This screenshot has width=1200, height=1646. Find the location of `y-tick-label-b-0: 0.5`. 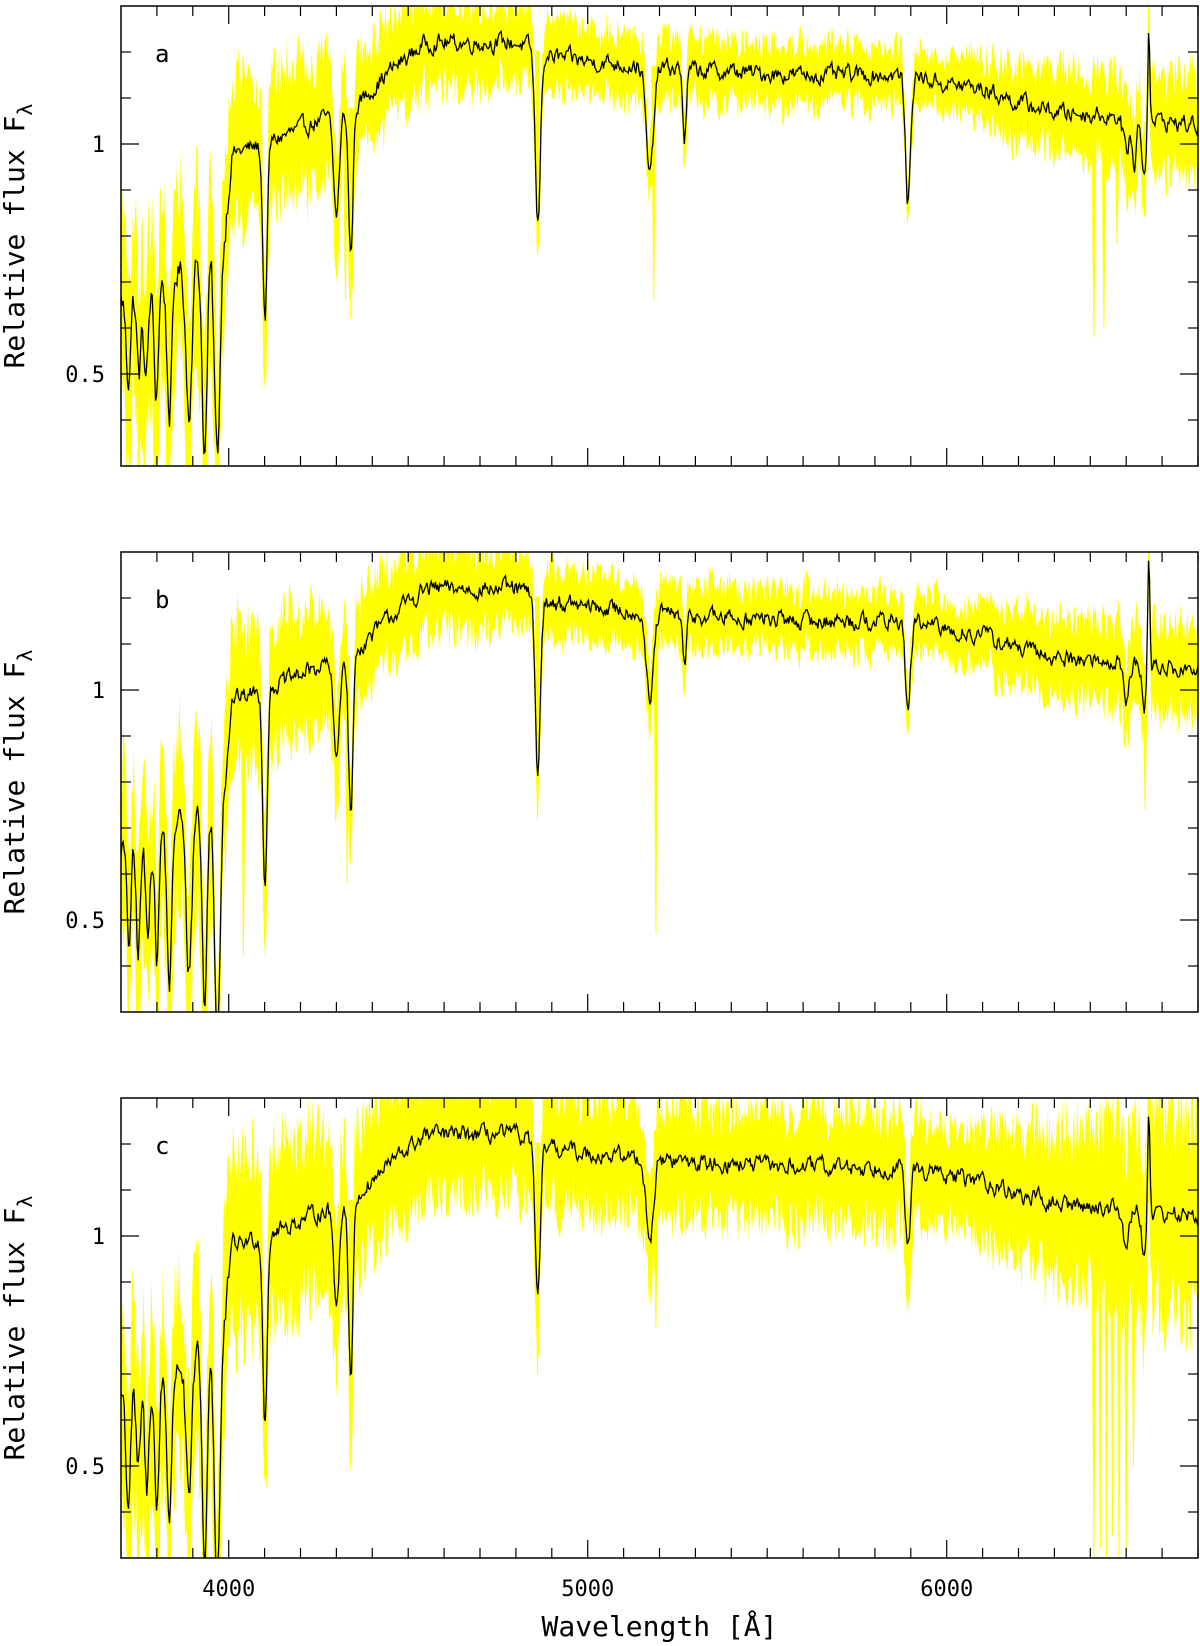

y-tick-label-b-0: 0.5 is located at coordinates (85, 921).